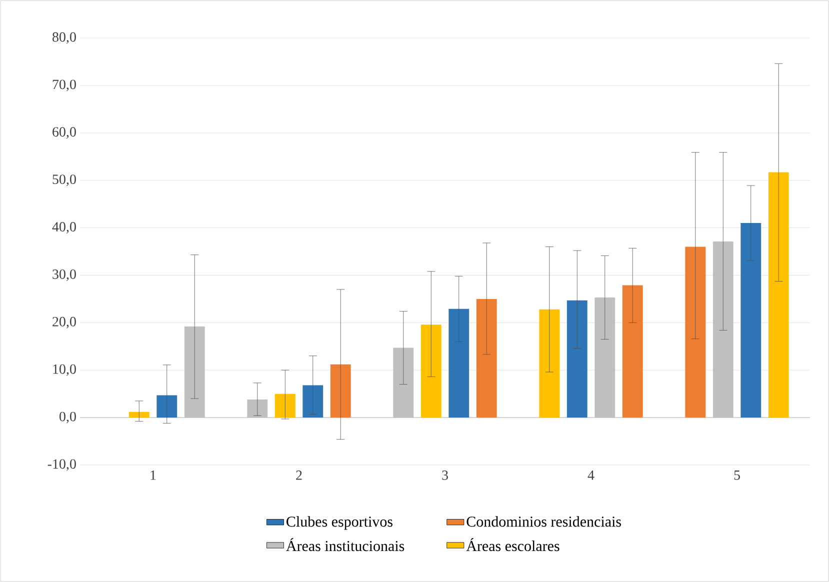 This screenshot has width=829, height=582. I want to click on legend-label: Áreas institucionais, so click(345, 545).